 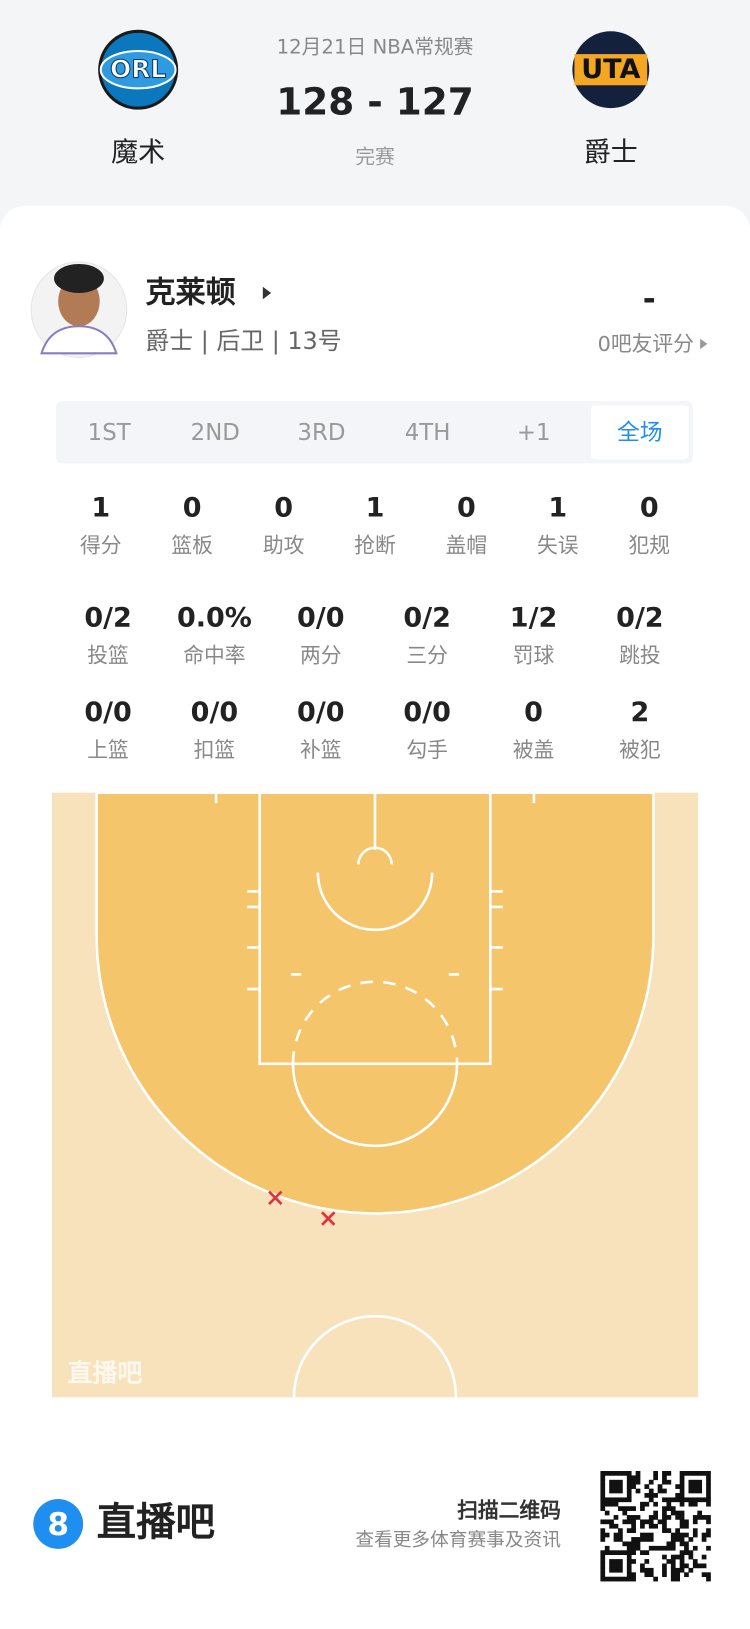 I want to click on stat-label: 失误, so click(x=558, y=545).